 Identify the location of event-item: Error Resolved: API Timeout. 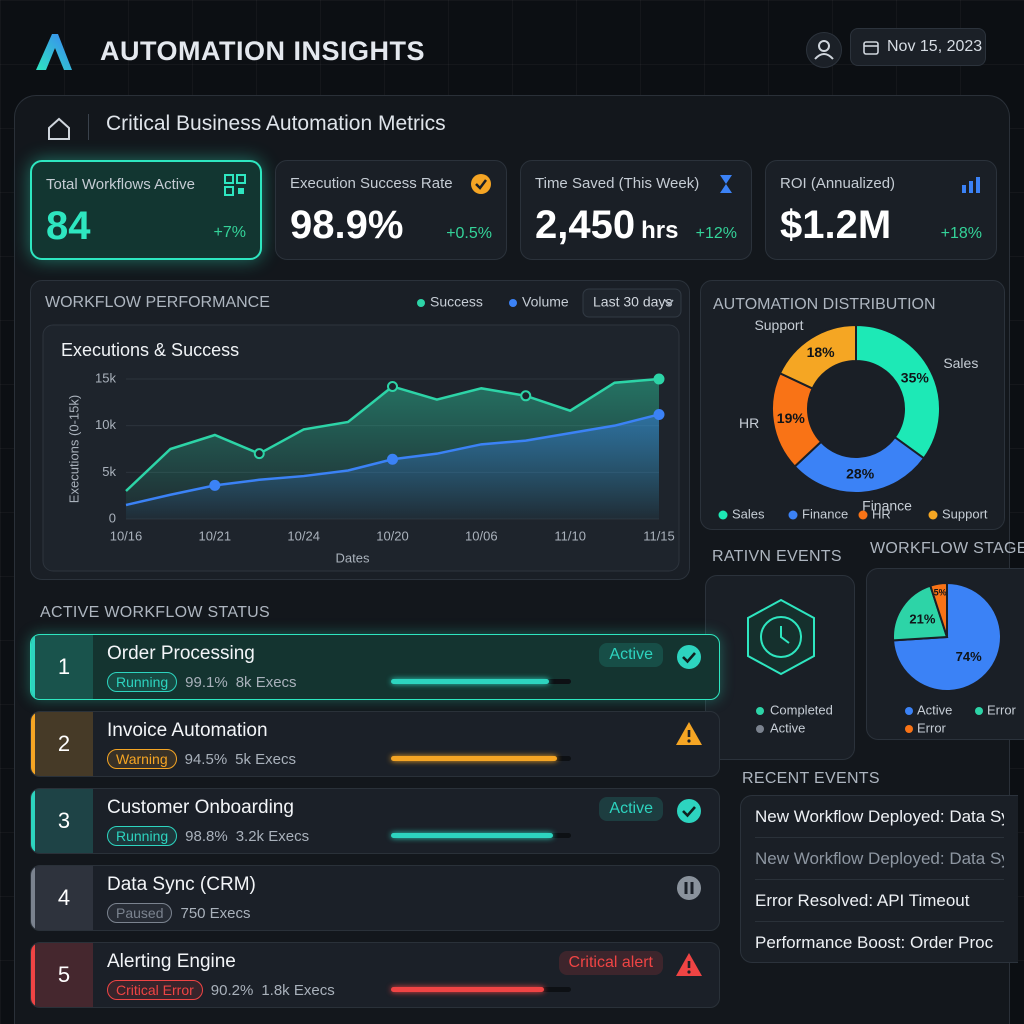
(879, 901).